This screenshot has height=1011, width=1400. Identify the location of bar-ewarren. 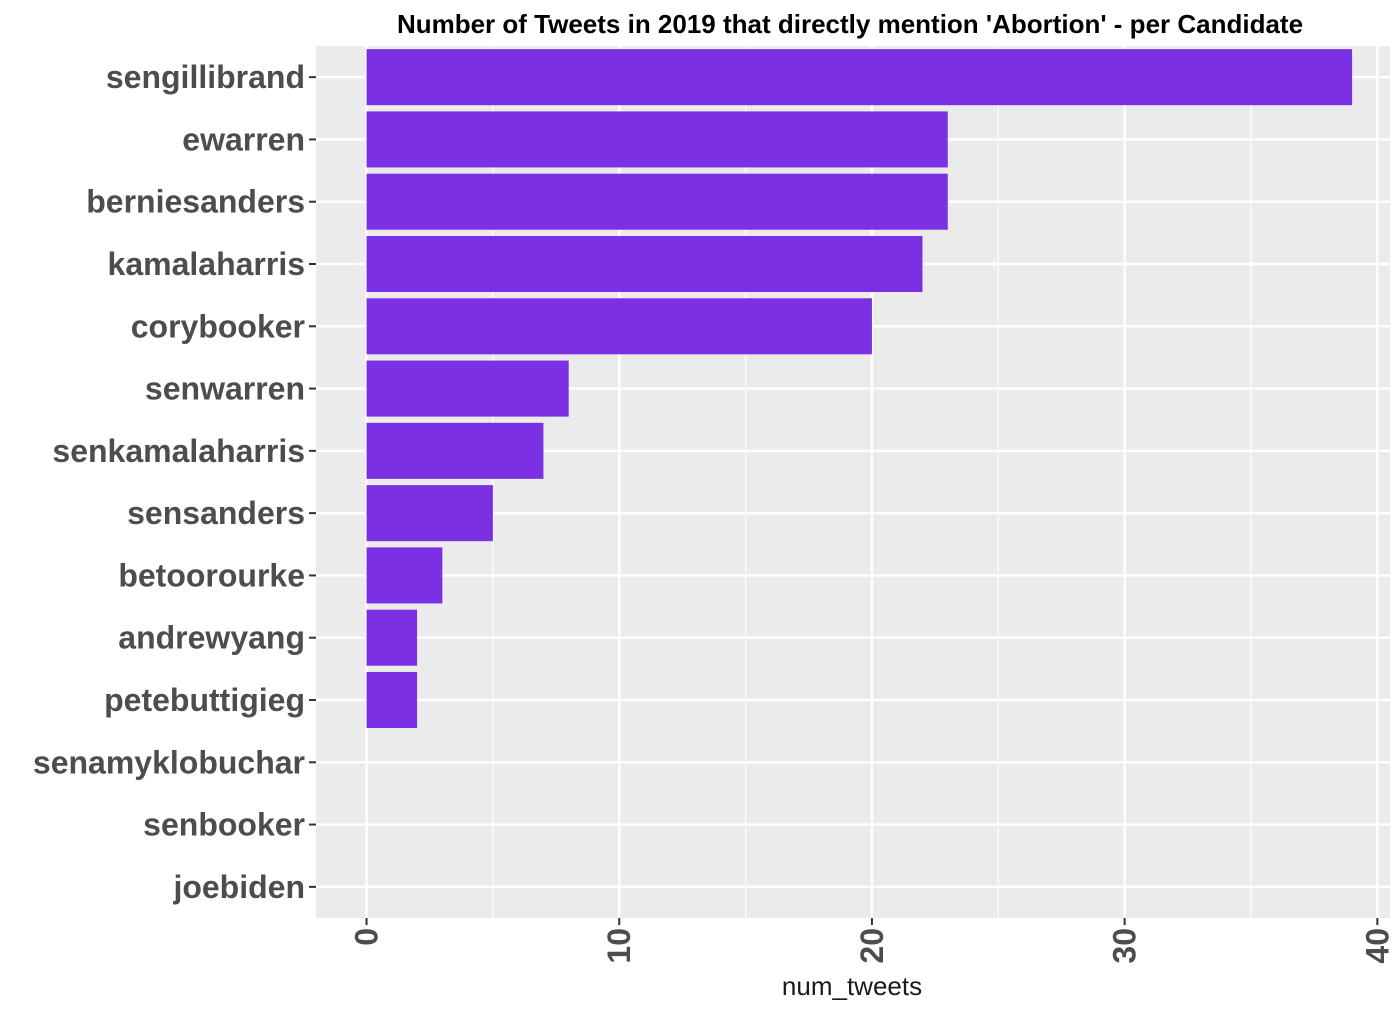
(657, 139).